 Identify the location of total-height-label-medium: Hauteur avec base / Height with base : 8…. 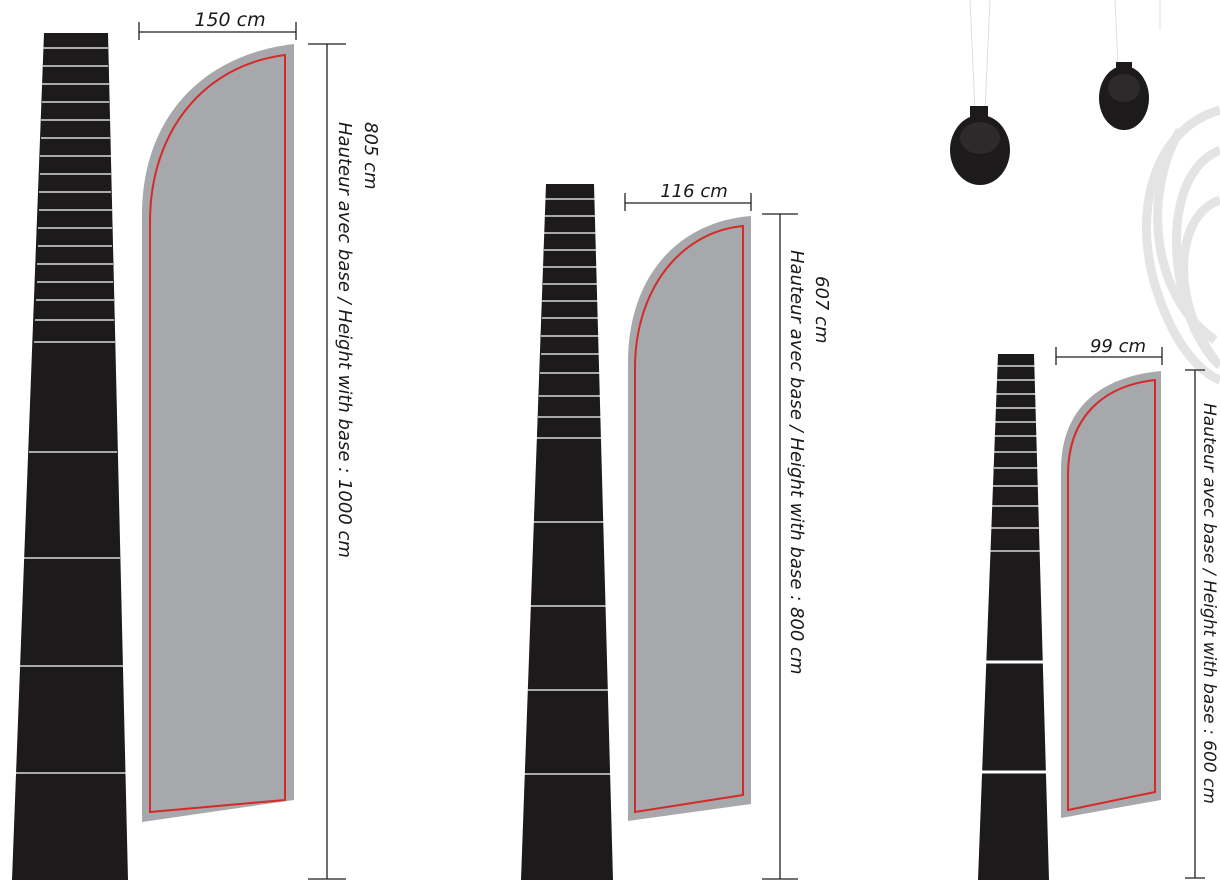
(796, 462).